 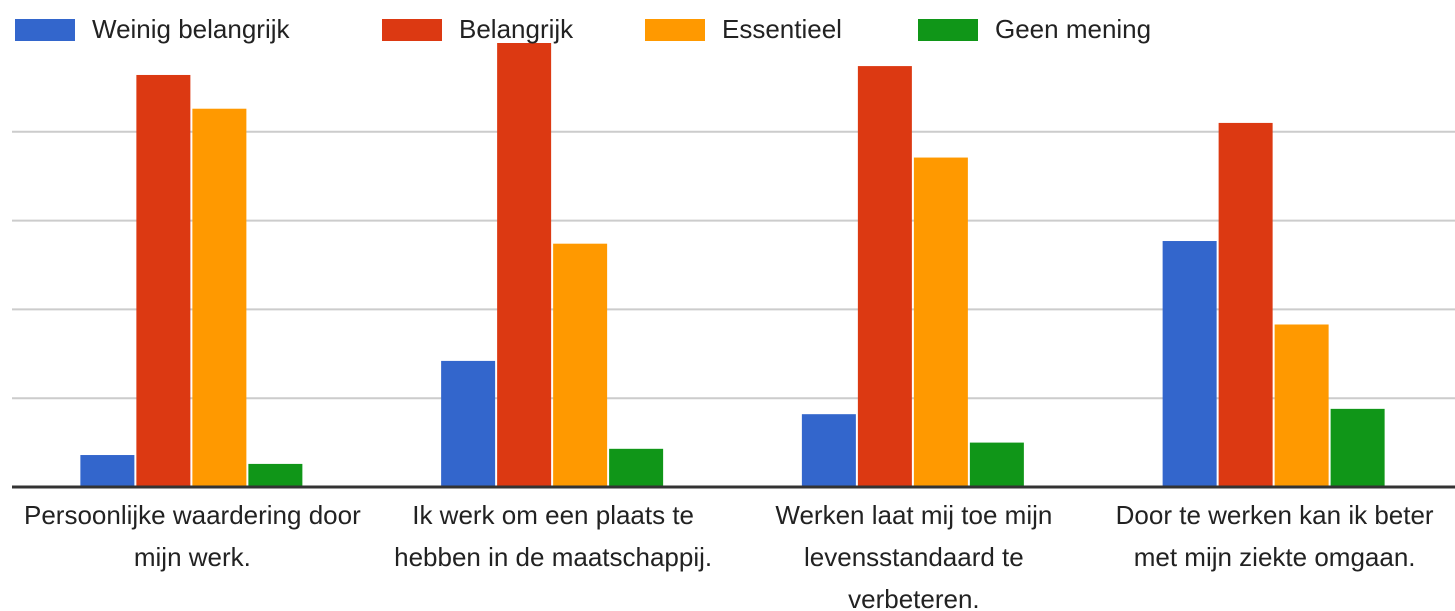 I want to click on legend-label: Weinig belangrijk, so click(x=191, y=29).